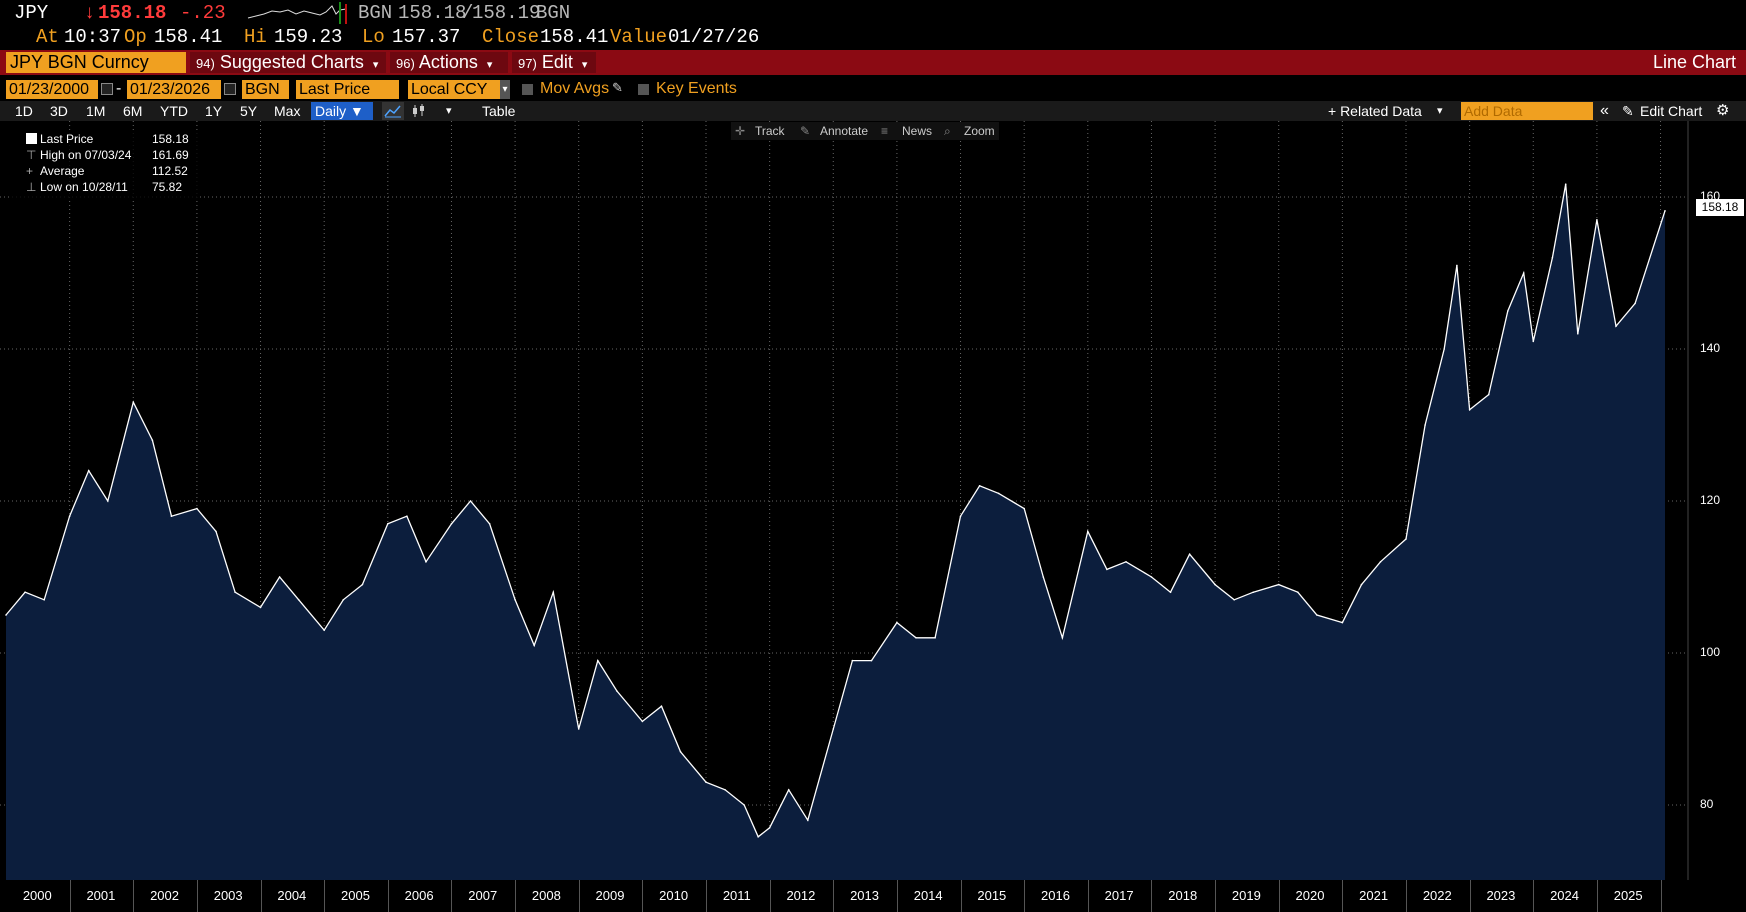  Describe the element at coordinates (574, 37) in the screenshot. I see `close-value: 158.41` at that location.